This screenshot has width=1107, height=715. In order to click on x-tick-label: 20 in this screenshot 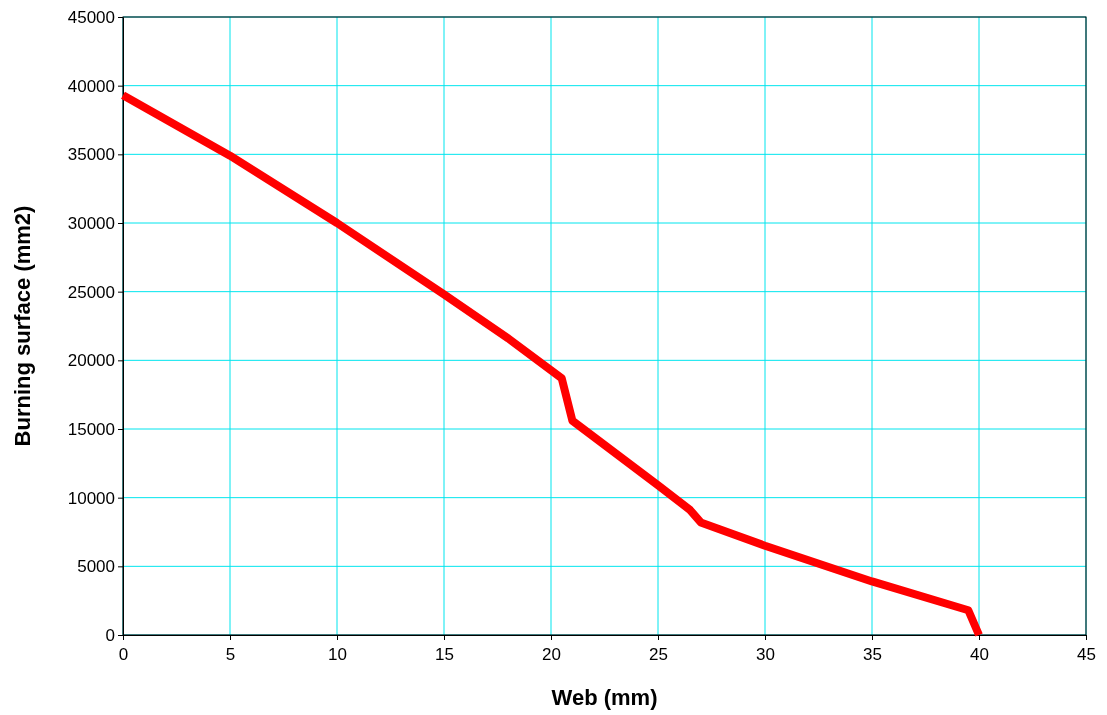, I will do `click(551, 654)`.